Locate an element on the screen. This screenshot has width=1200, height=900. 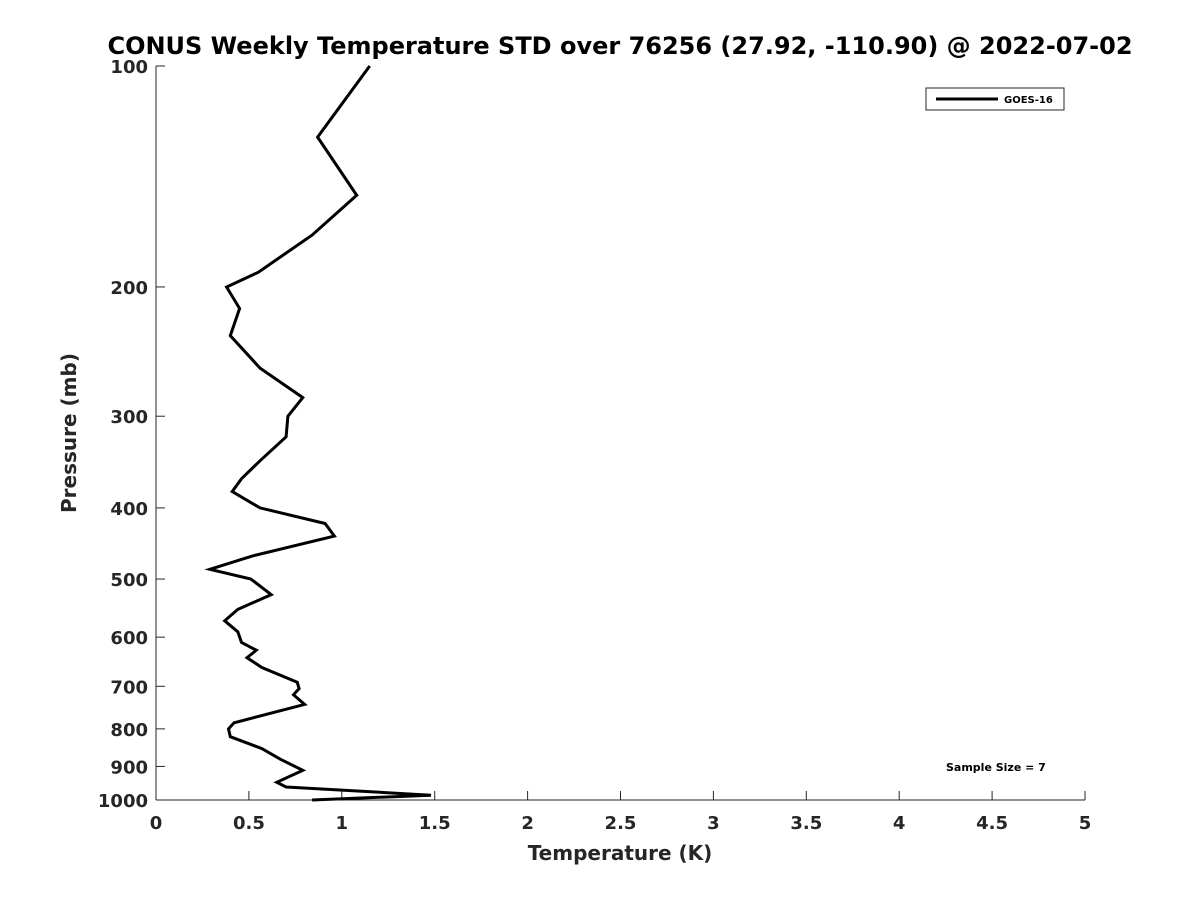
x-tick-label: 2 is located at coordinates (527, 823).